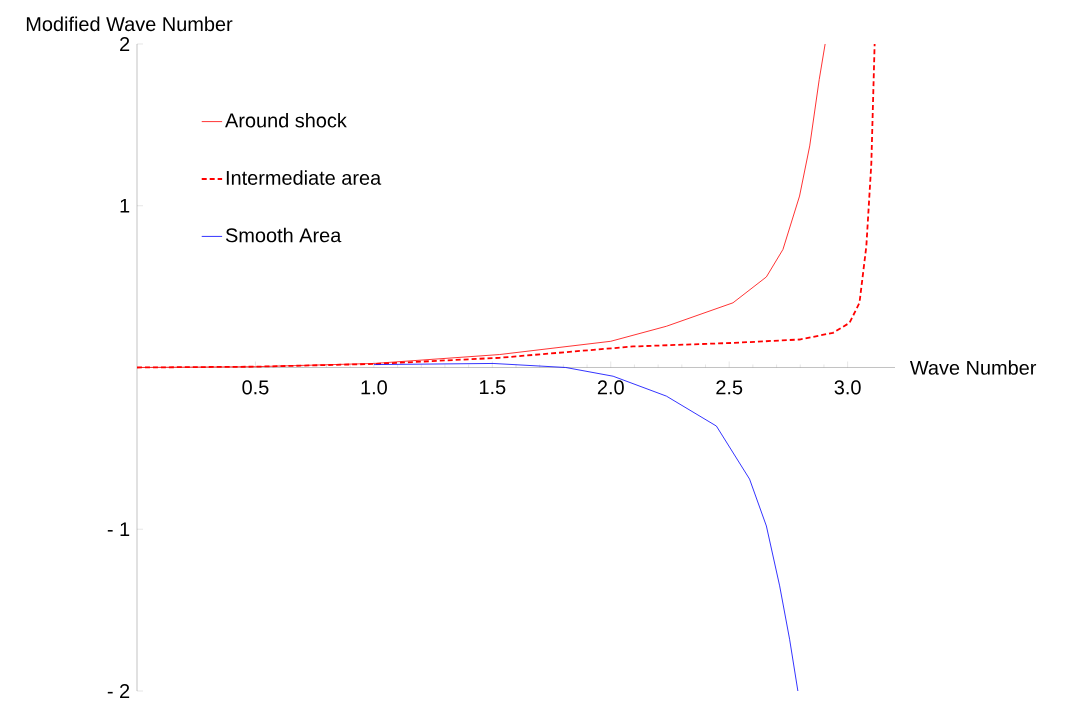  I want to click on y-tick-label: 1, so click(125, 205).